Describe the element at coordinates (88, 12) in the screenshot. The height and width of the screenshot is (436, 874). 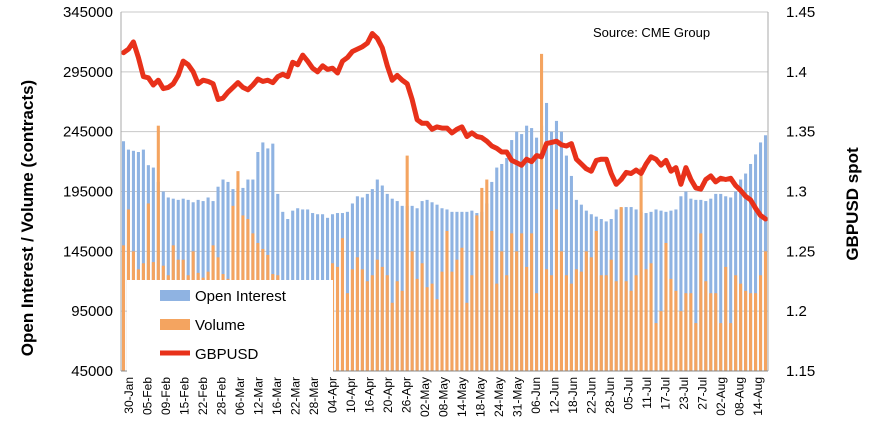
I see `left-tick-label: 345000` at that location.